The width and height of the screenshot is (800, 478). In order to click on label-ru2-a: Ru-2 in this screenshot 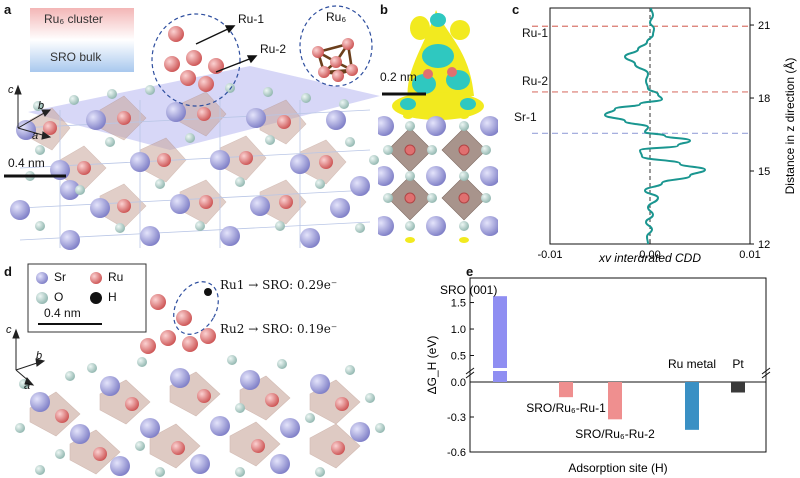, I will do `click(273, 49)`.